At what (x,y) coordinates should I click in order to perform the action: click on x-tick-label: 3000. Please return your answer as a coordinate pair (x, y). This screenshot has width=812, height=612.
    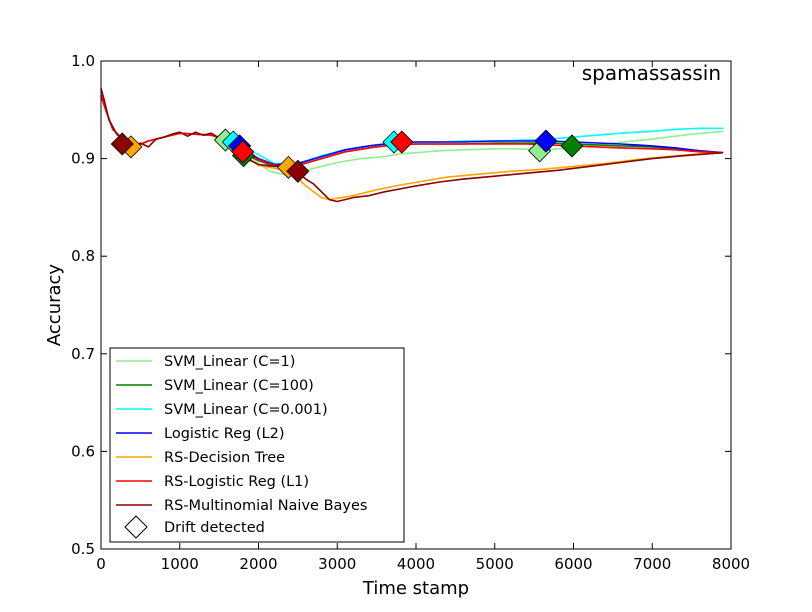
    Looking at the image, I should click on (337, 564).